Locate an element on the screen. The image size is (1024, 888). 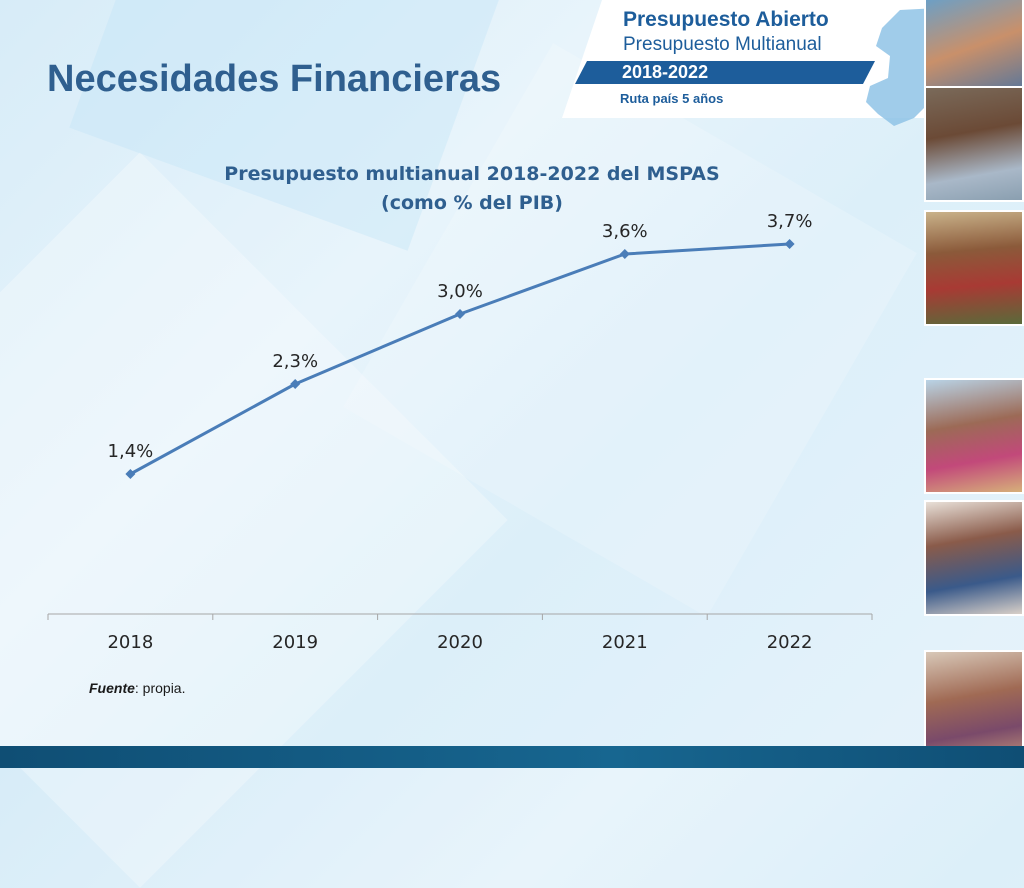
data-label: 3,7% is located at coordinates (790, 221).